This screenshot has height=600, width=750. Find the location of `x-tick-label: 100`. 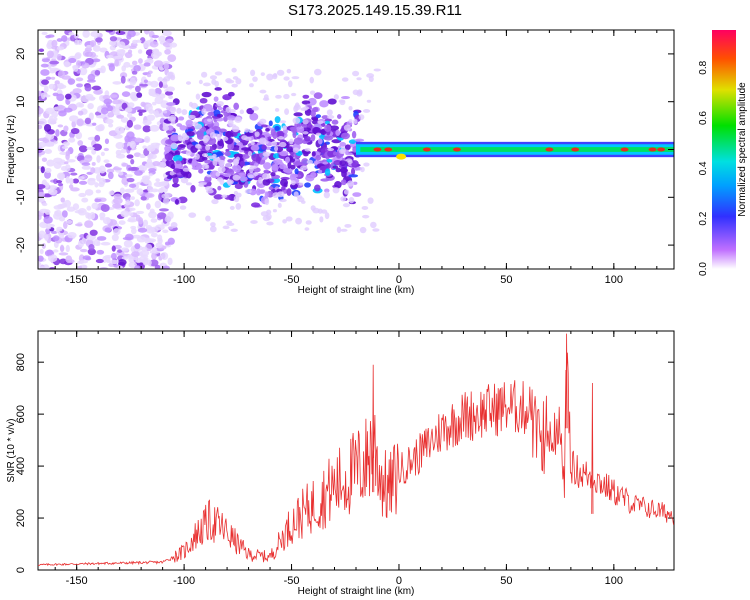

x-tick-label: 100 is located at coordinates (614, 280).